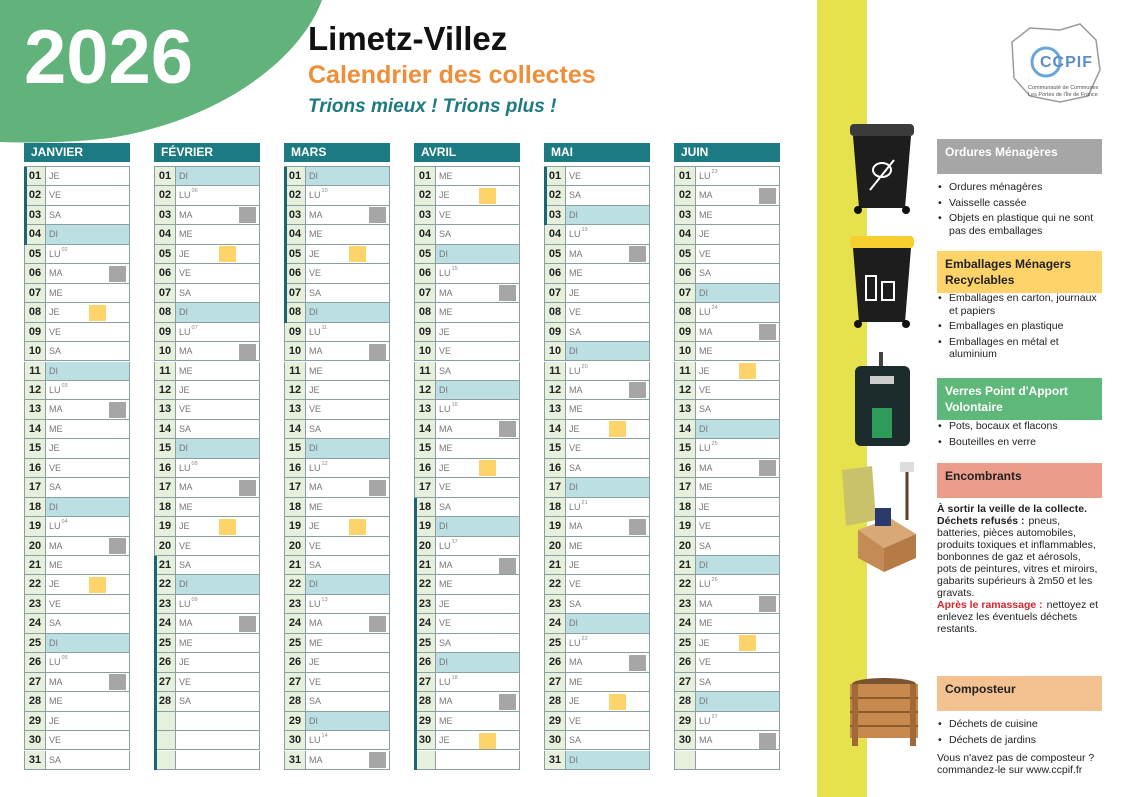 The width and height of the screenshot is (1127, 797). I want to click on day-number-cell: 19, so click(35, 526).